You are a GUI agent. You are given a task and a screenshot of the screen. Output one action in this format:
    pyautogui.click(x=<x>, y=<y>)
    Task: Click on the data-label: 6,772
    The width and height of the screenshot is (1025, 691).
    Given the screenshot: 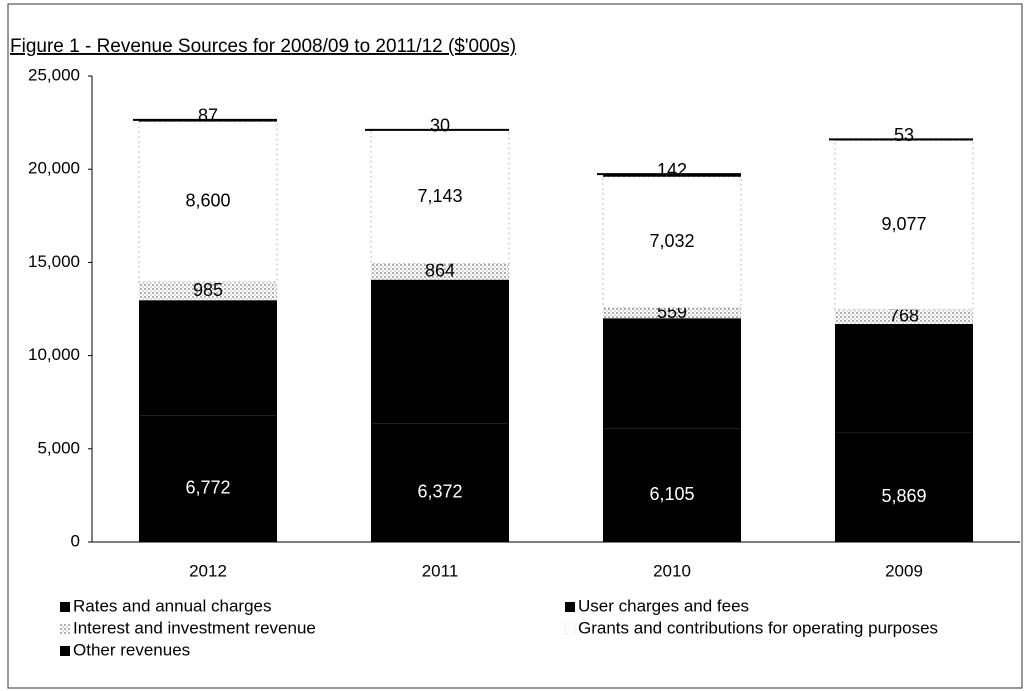 What is the action you would take?
    pyautogui.click(x=207, y=488)
    